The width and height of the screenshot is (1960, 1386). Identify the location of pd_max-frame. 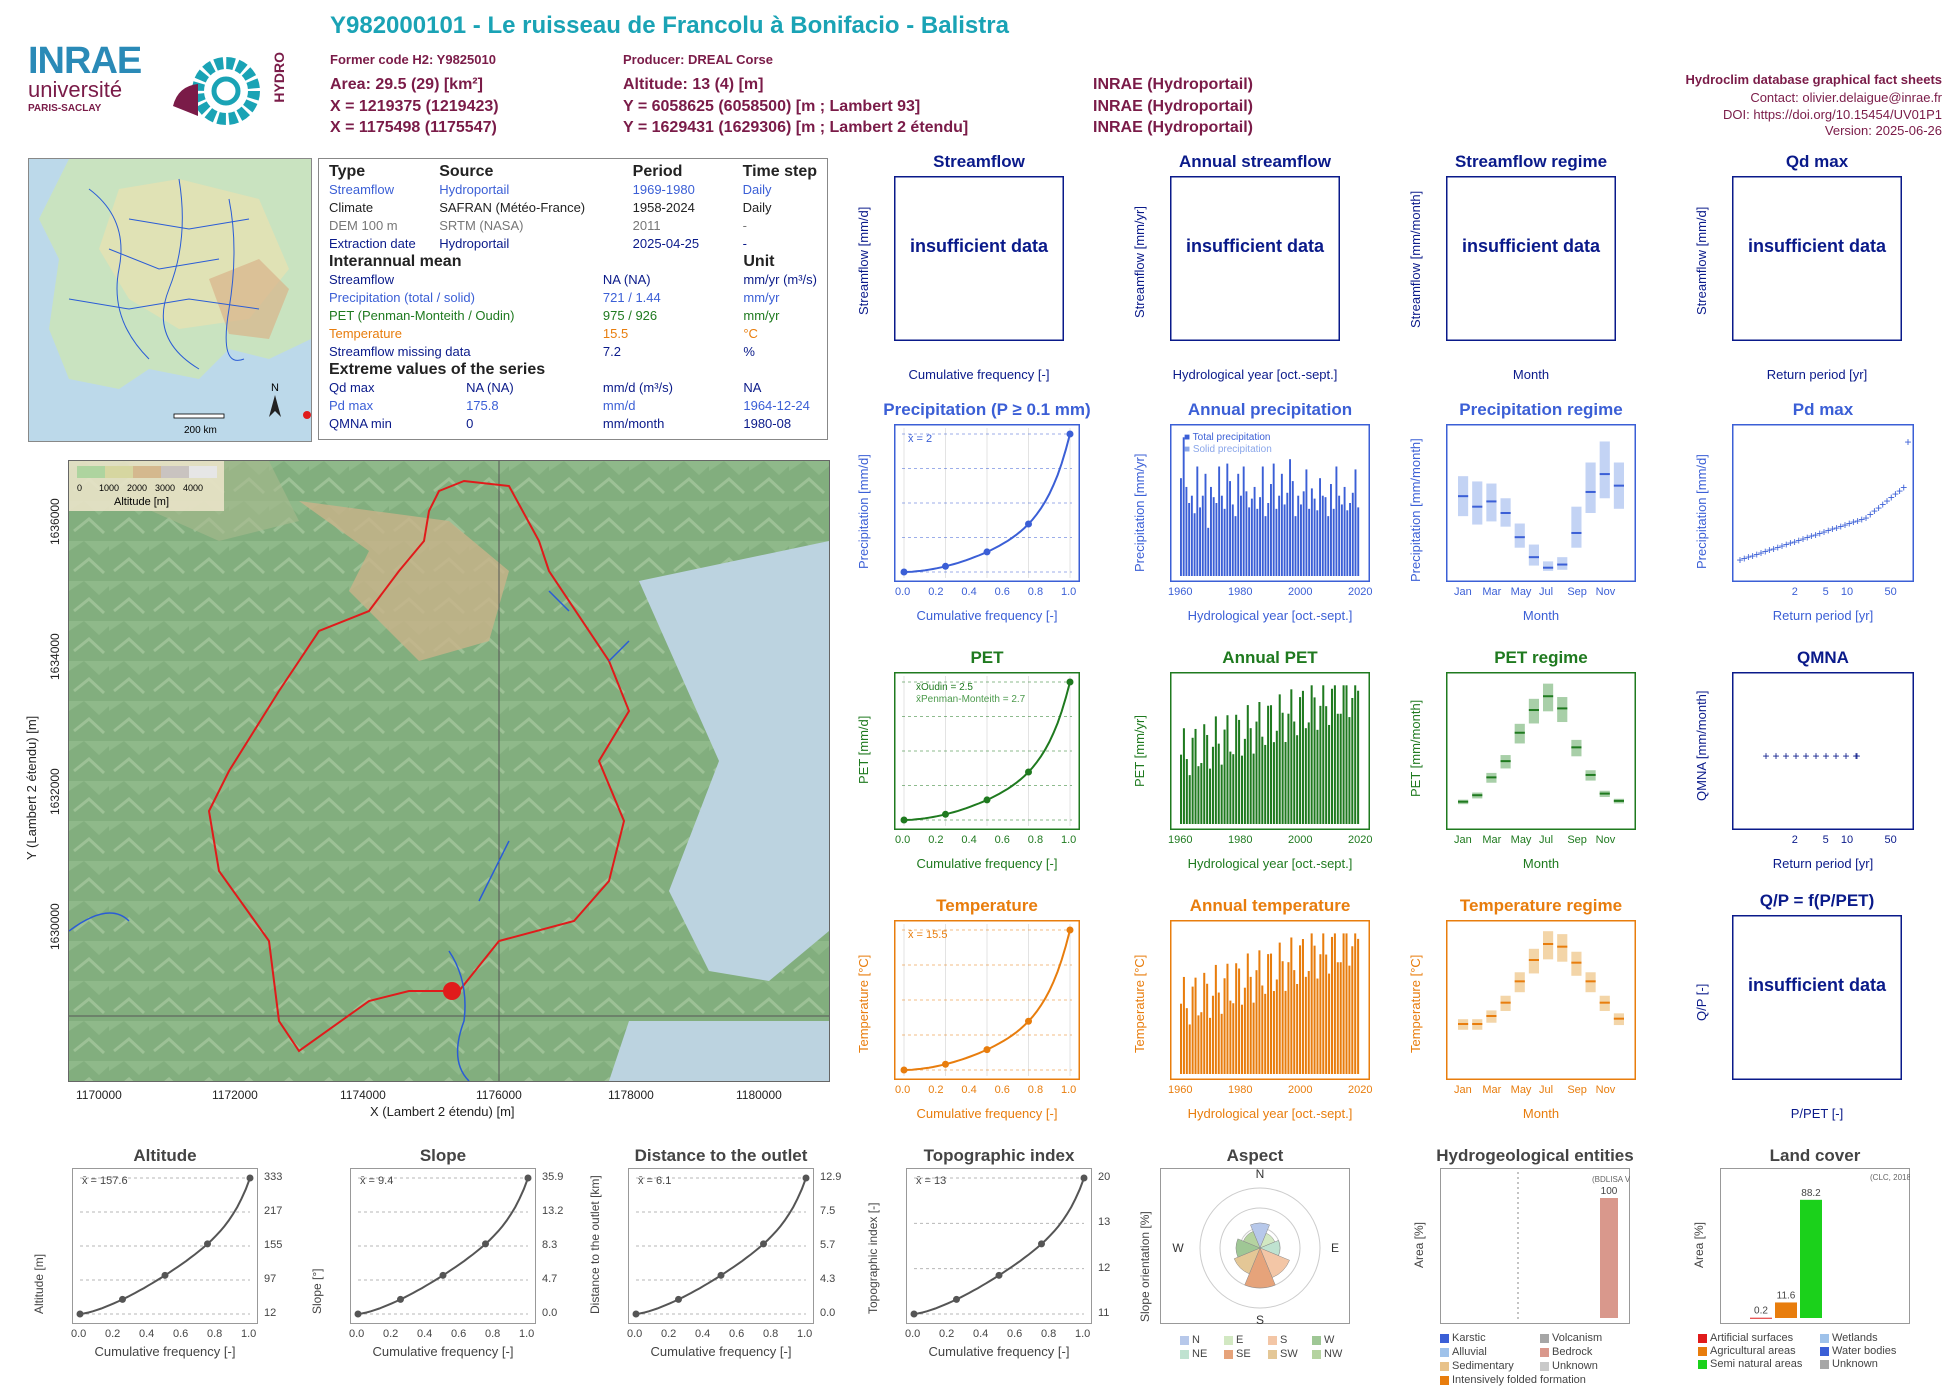
(1823, 503).